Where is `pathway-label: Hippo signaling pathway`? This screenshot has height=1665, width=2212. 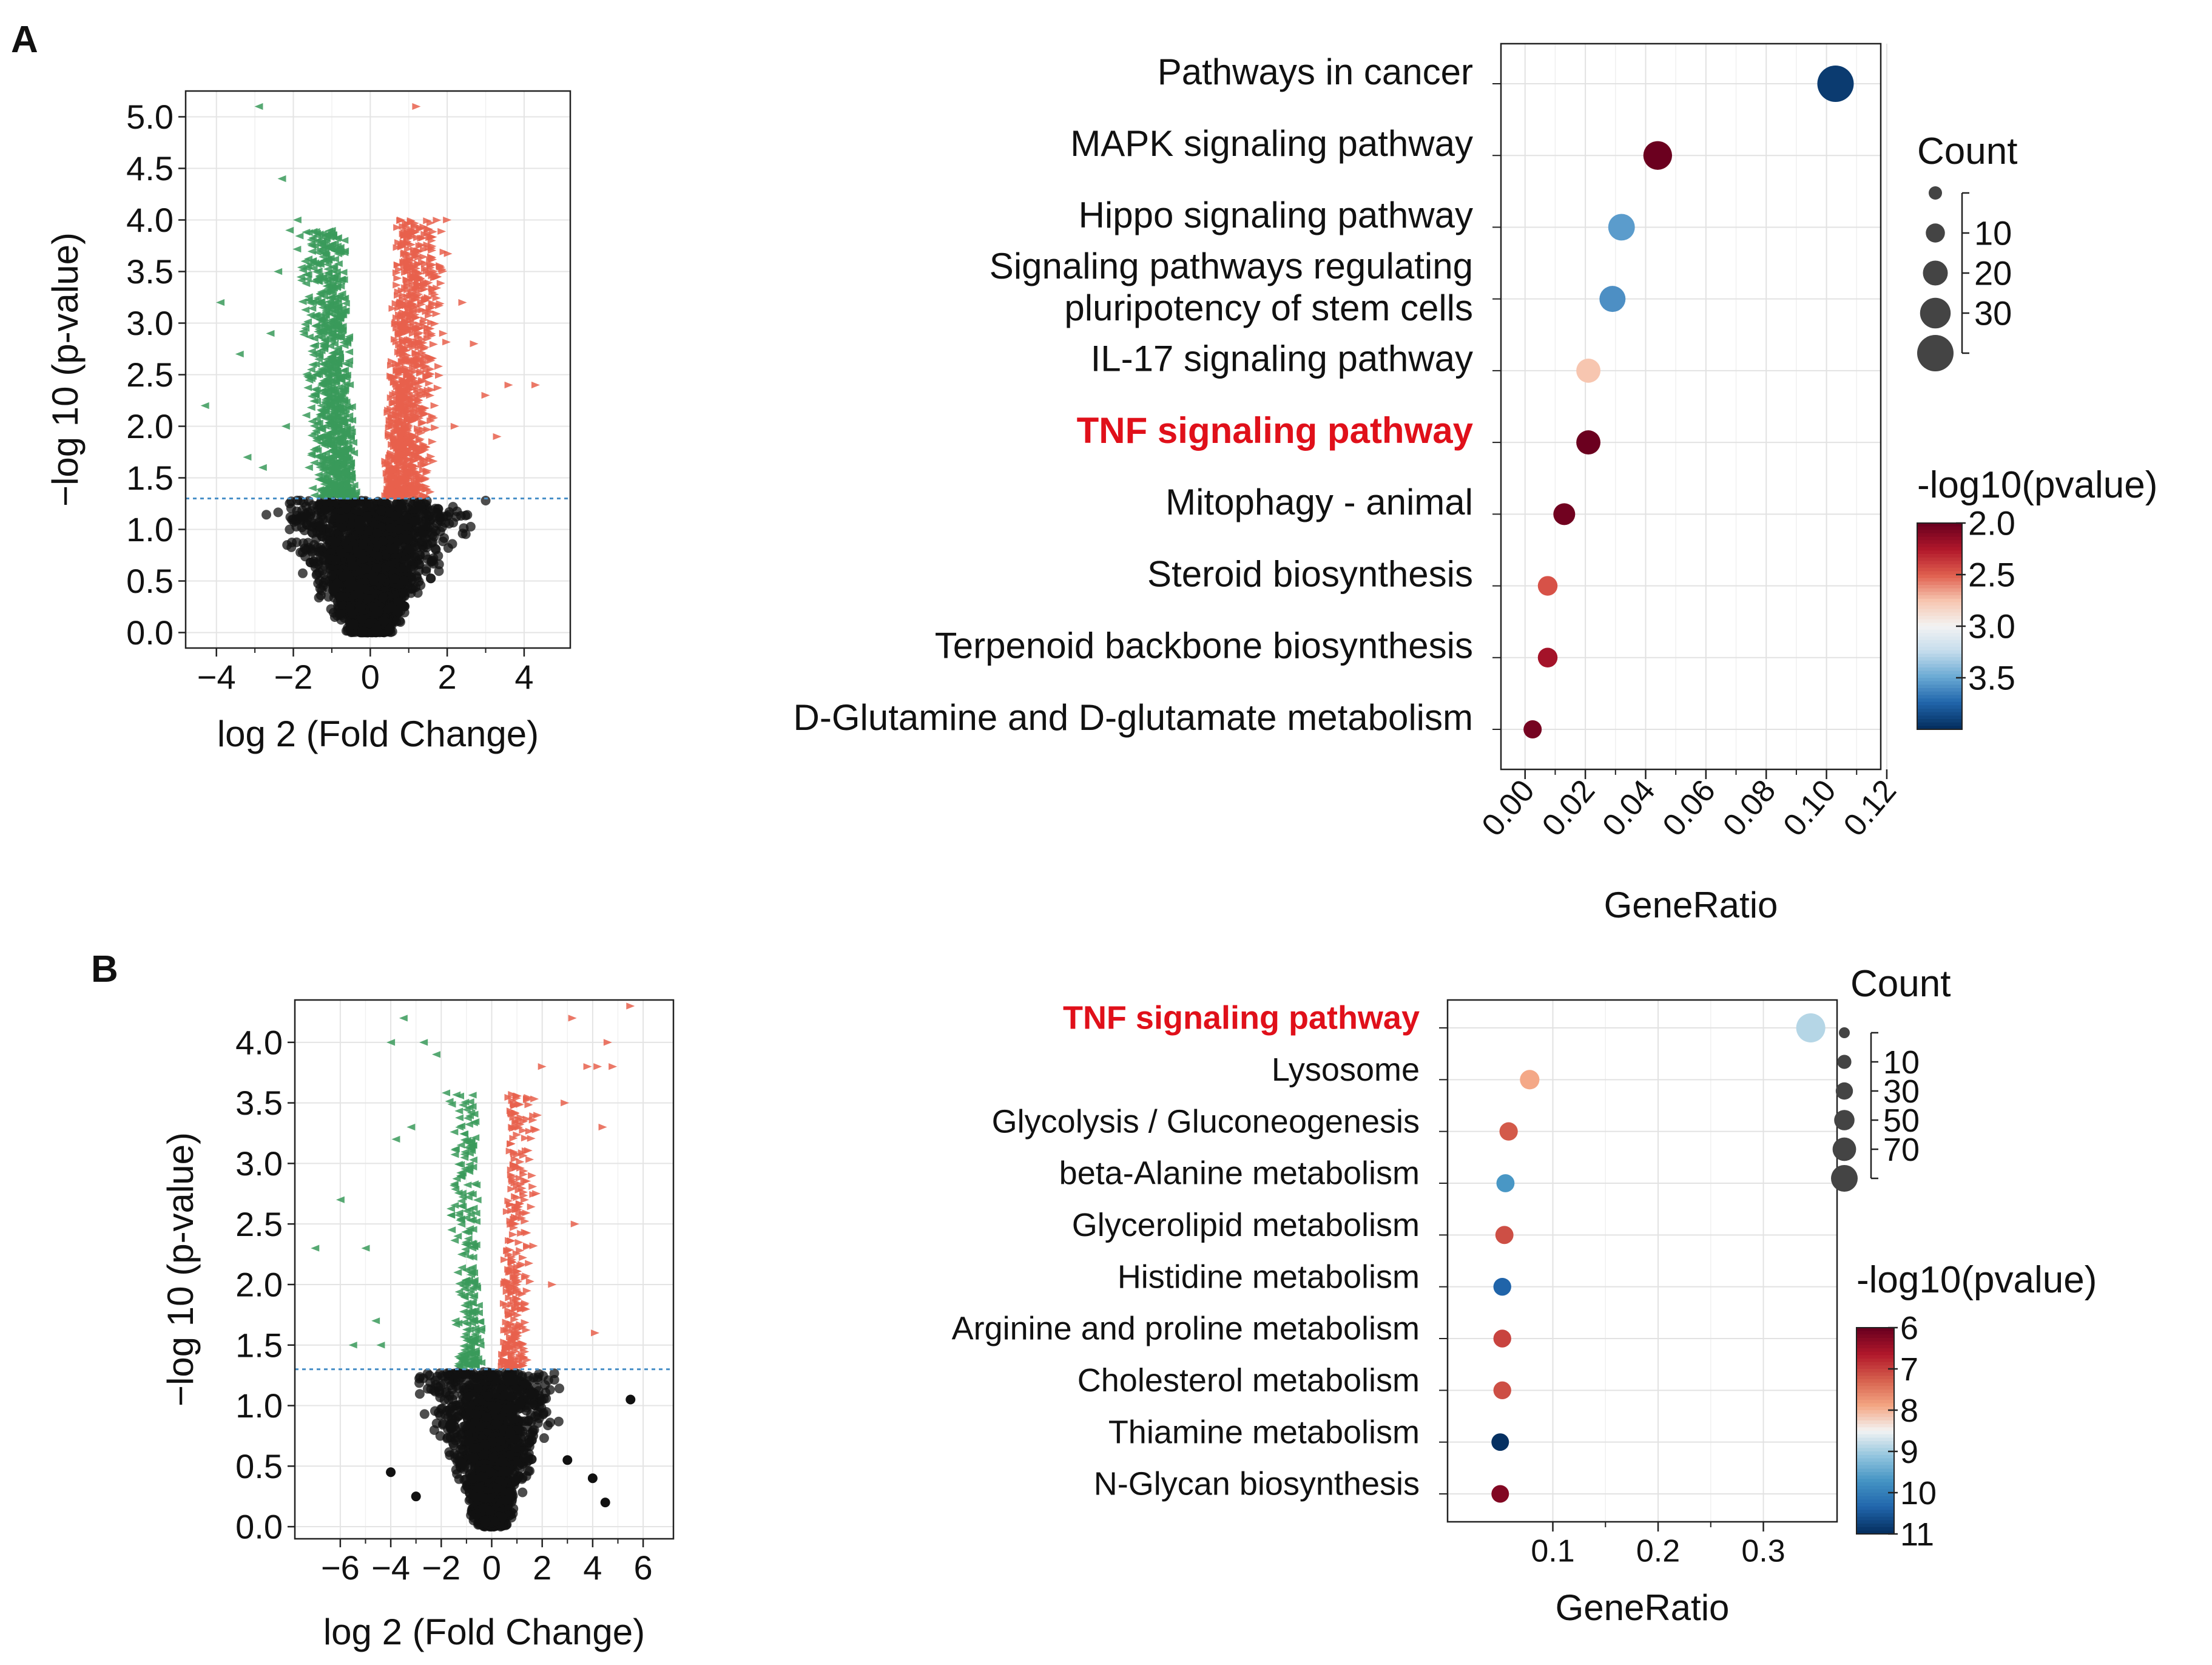 pathway-label: Hippo signaling pathway is located at coordinates (1276, 215).